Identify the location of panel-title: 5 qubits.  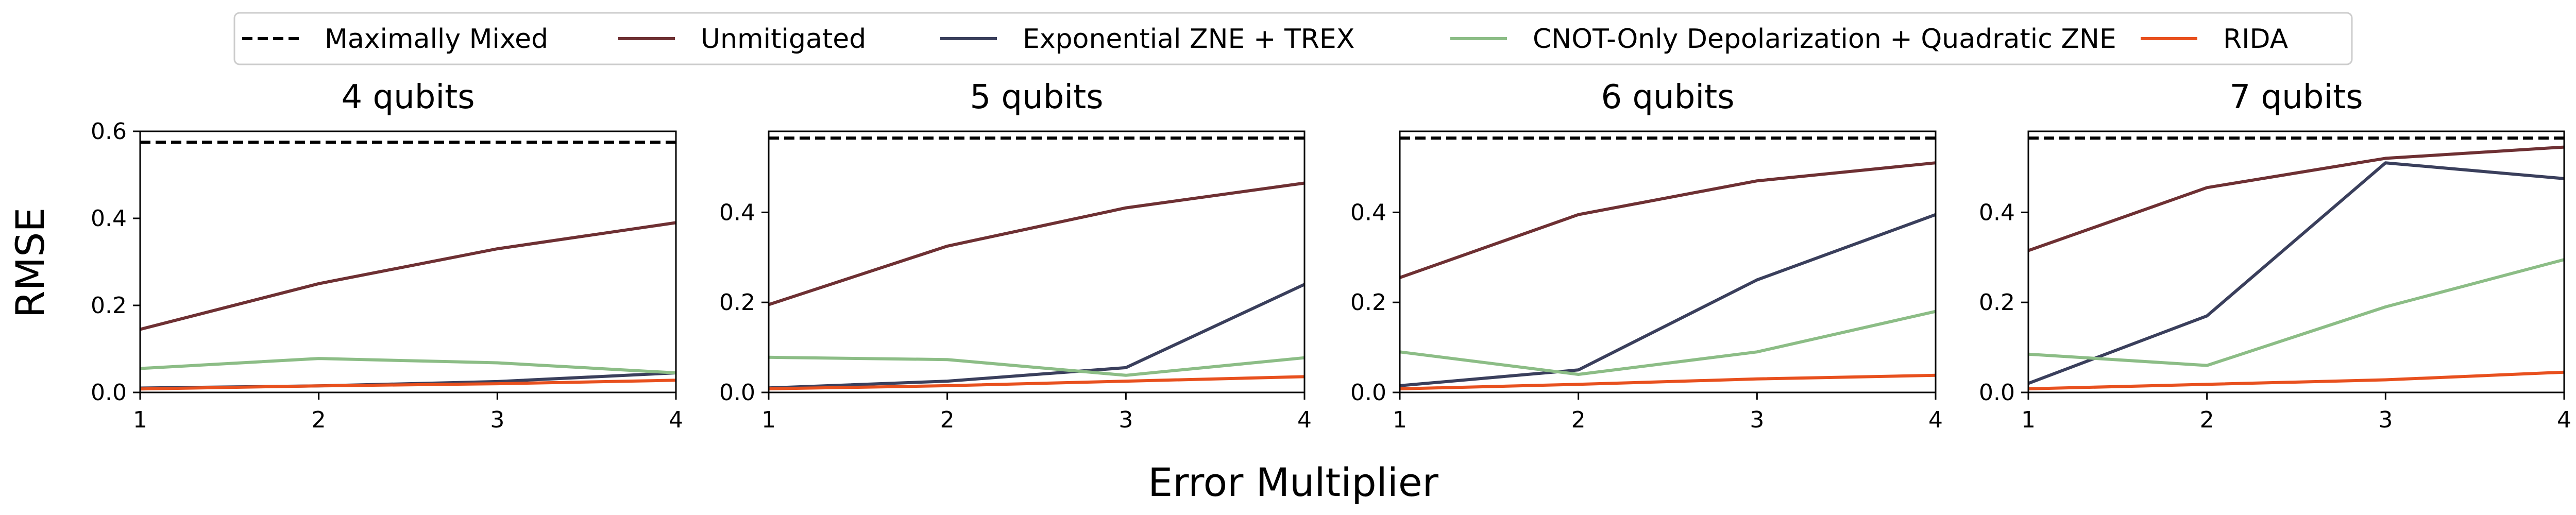
(1036, 97).